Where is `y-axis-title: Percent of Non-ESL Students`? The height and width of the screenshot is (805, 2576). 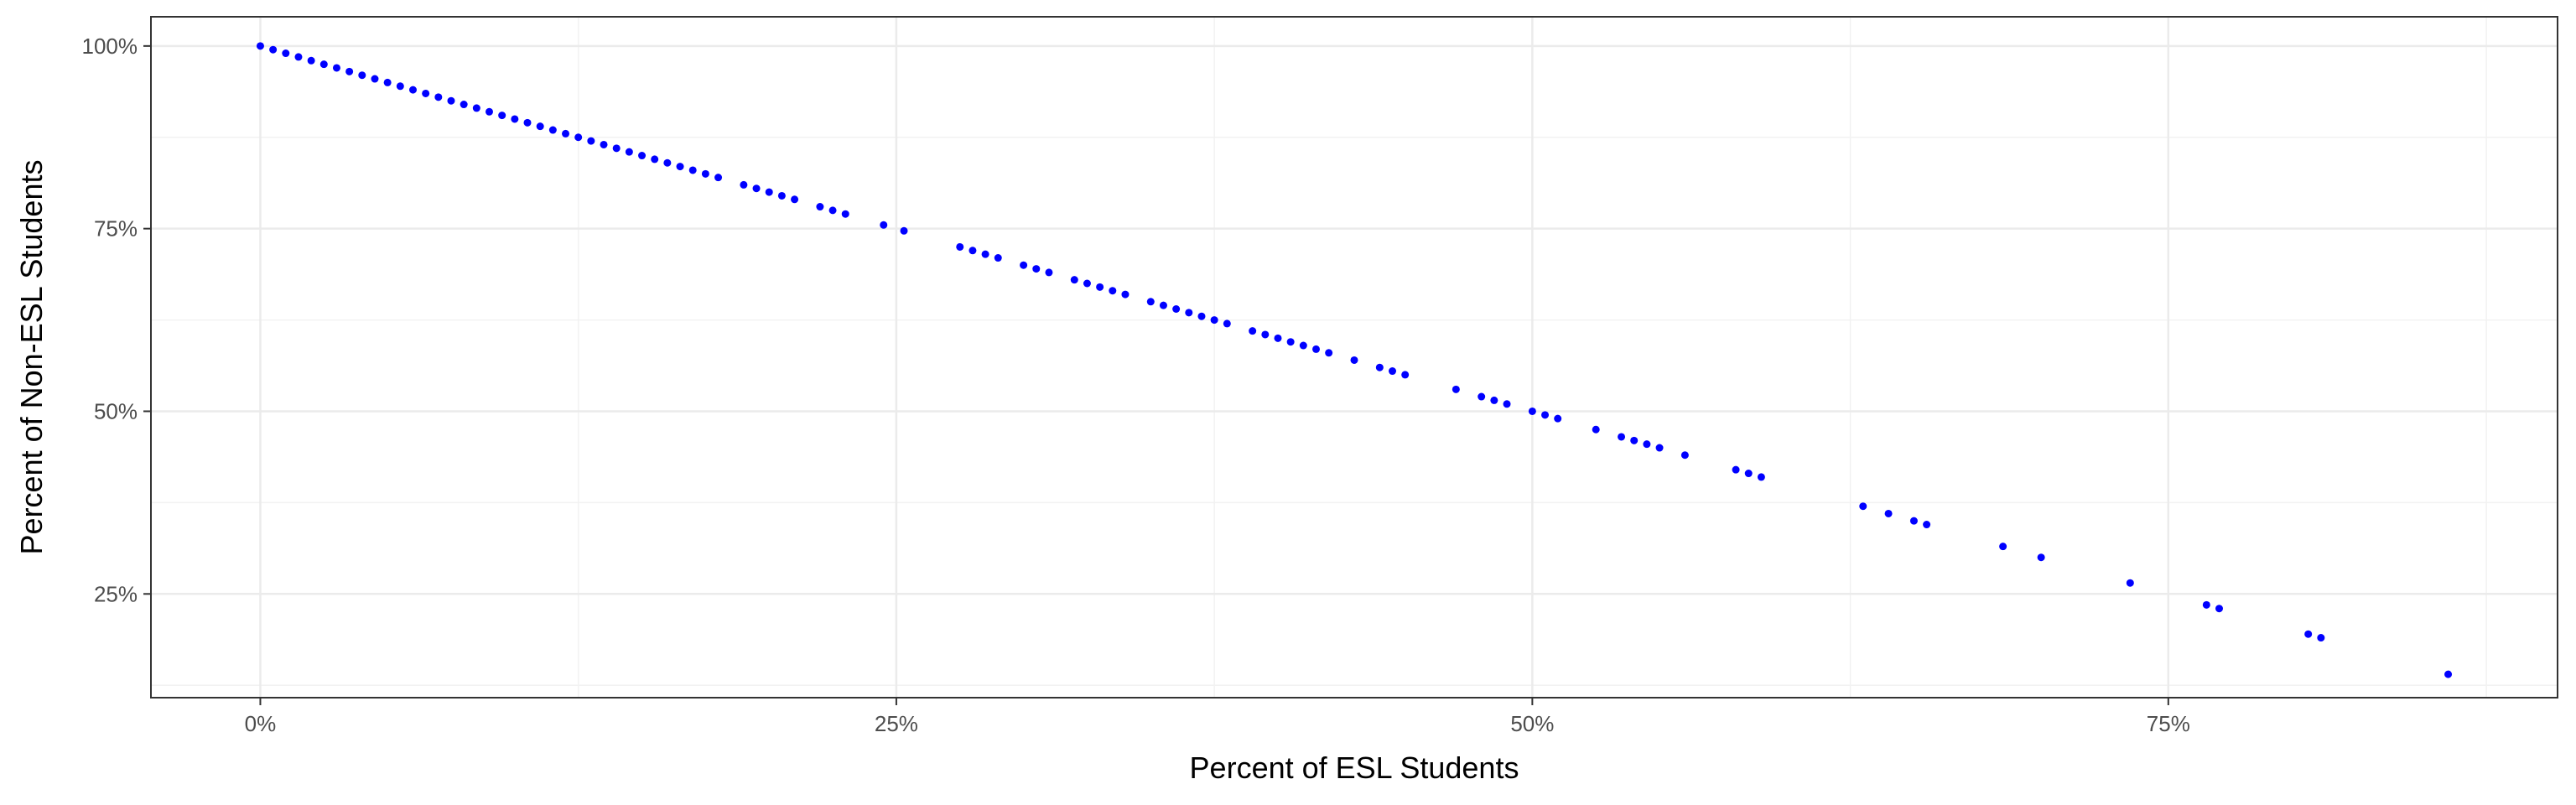
y-axis-title: Percent of Non-ESL Students is located at coordinates (31, 357).